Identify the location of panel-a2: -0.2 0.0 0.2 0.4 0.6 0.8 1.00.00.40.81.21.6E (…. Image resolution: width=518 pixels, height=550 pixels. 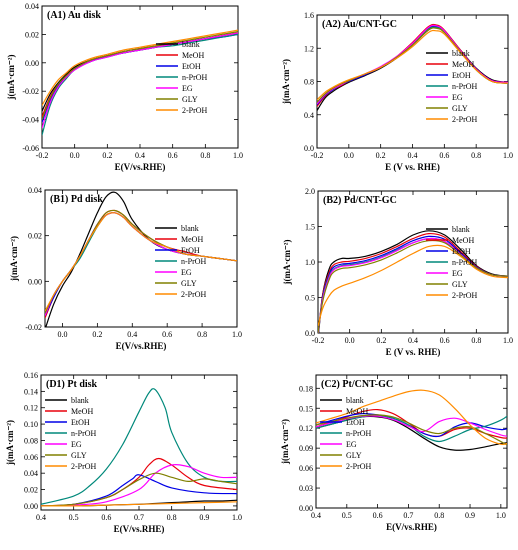
(397, 91).